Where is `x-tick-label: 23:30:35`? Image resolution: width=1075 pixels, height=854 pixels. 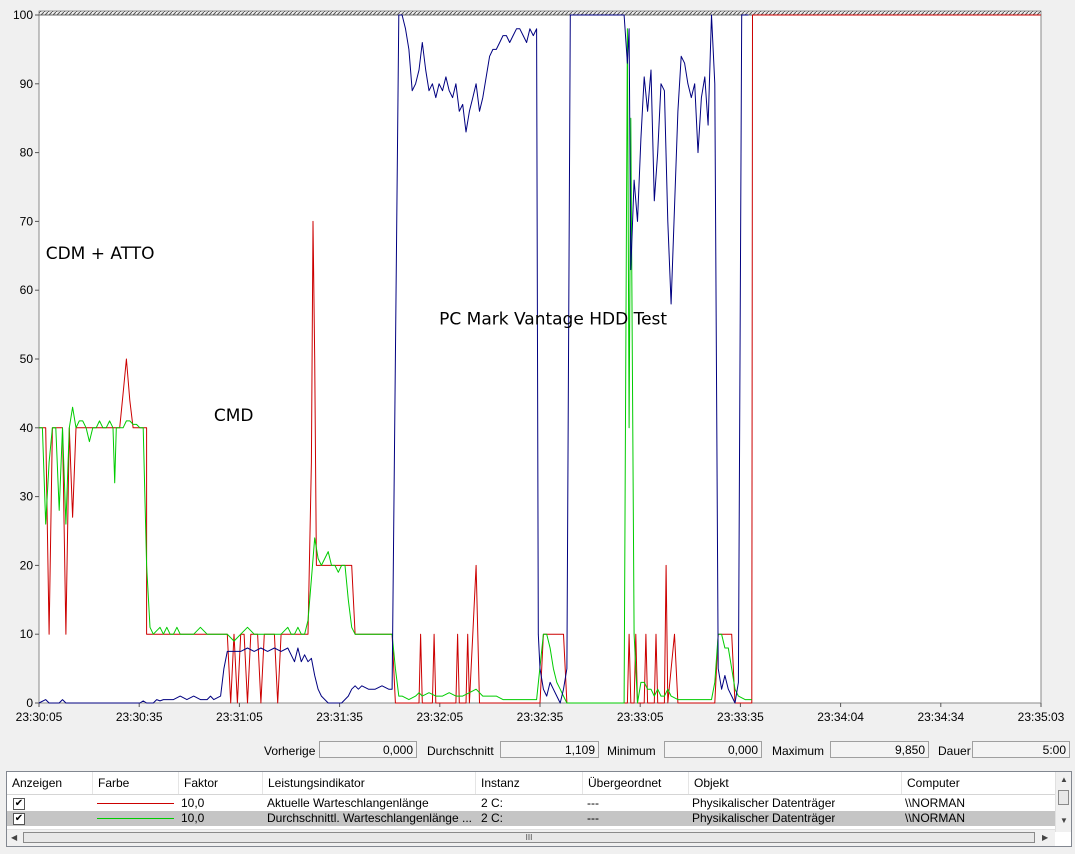 x-tick-label: 23:30:35 is located at coordinates (139, 717).